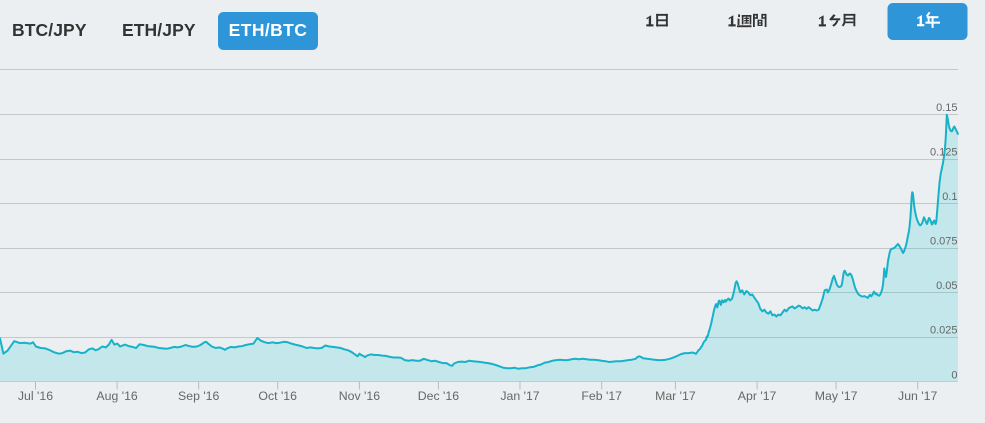 The width and height of the screenshot is (985, 423). Describe the element at coordinates (675, 396) in the screenshot. I see `svg-text: Mar '17` at that location.